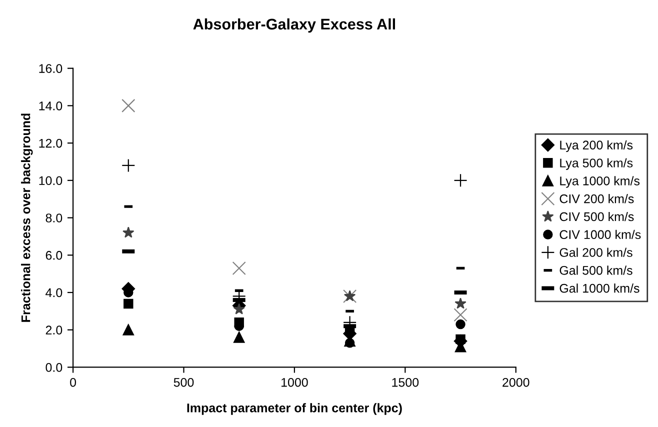  Describe the element at coordinates (50, 105) in the screenshot. I see `y-tick-label: 14.0` at that location.